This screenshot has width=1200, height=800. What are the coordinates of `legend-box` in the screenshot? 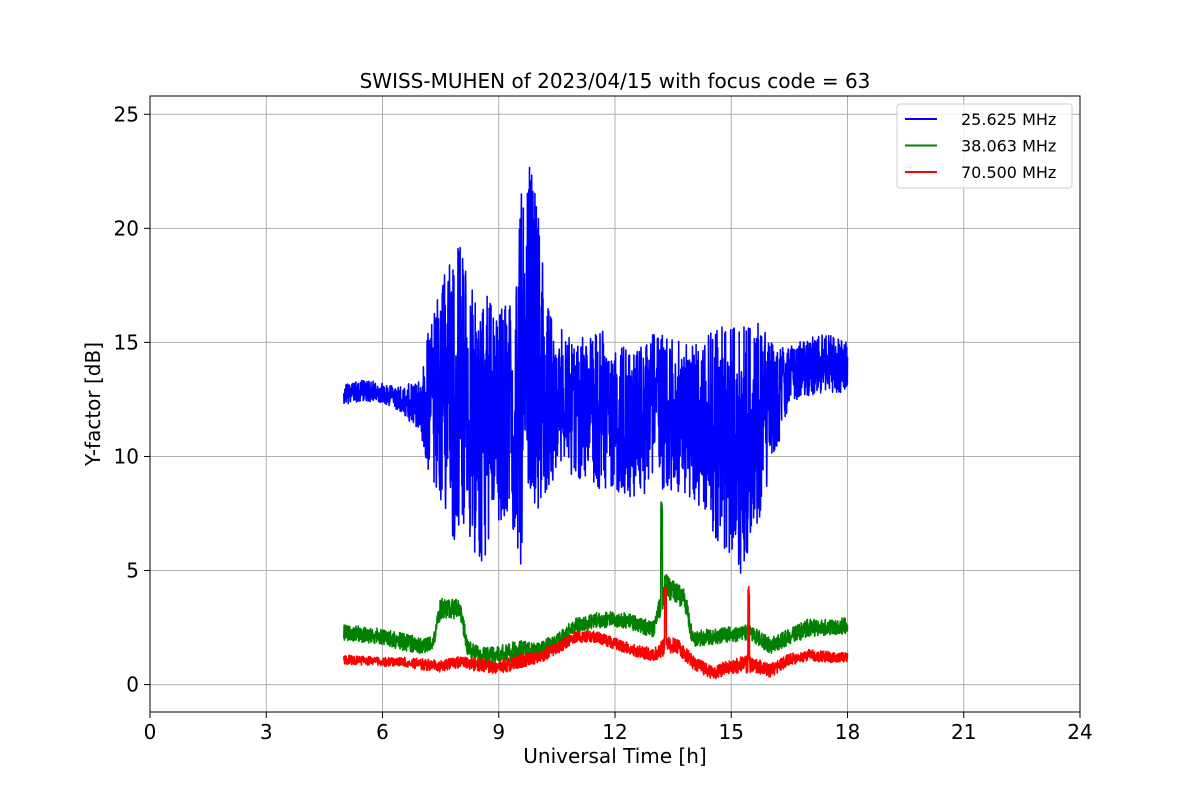 It's located at (984, 146).